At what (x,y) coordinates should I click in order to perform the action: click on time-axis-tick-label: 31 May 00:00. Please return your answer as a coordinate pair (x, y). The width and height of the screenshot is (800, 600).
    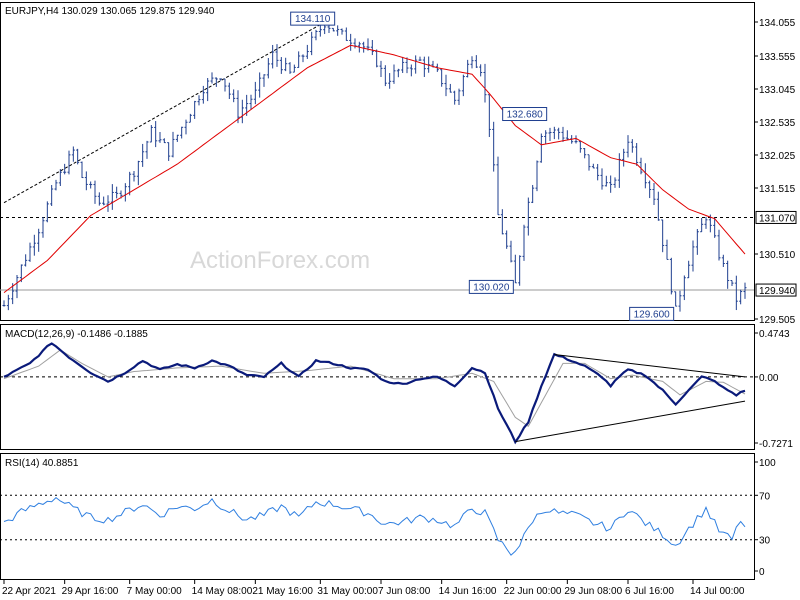
    Looking at the image, I should click on (347, 591).